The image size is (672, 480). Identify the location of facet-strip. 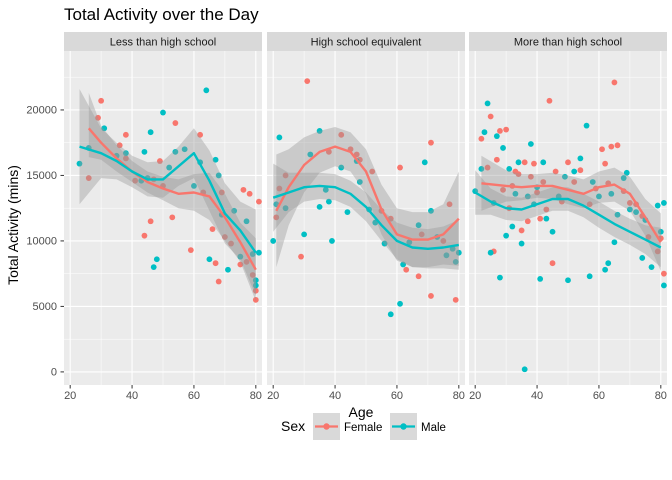
(163, 41).